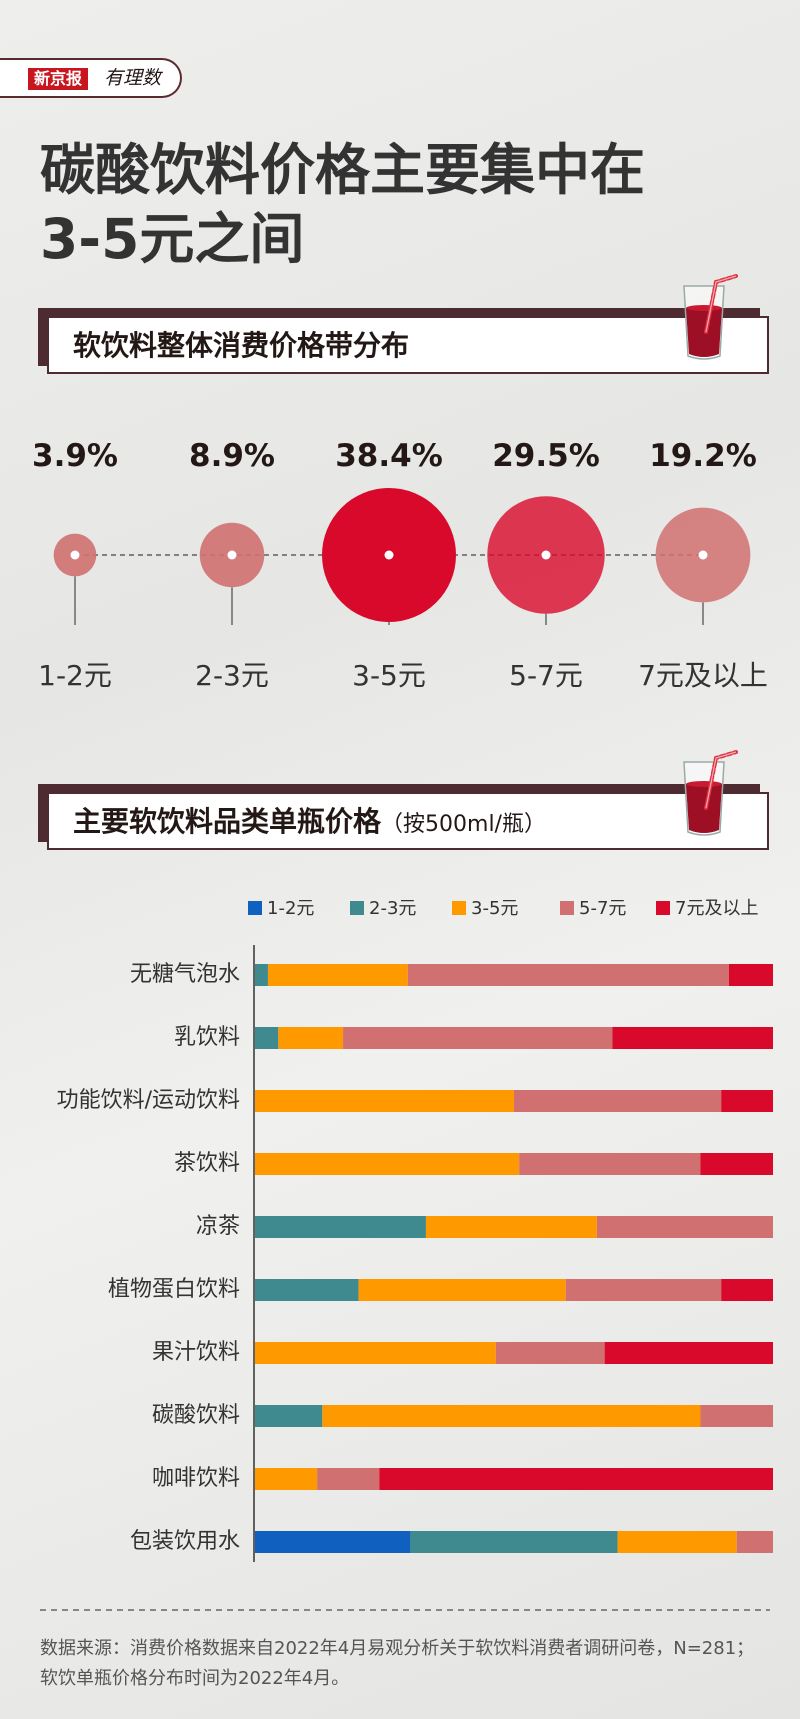 The height and width of the screenshot is (1719, 800). What do you see at coordinates (405, 1610) in the screenshot?
I see `footer-divider` at bounding box center [405, 1610].